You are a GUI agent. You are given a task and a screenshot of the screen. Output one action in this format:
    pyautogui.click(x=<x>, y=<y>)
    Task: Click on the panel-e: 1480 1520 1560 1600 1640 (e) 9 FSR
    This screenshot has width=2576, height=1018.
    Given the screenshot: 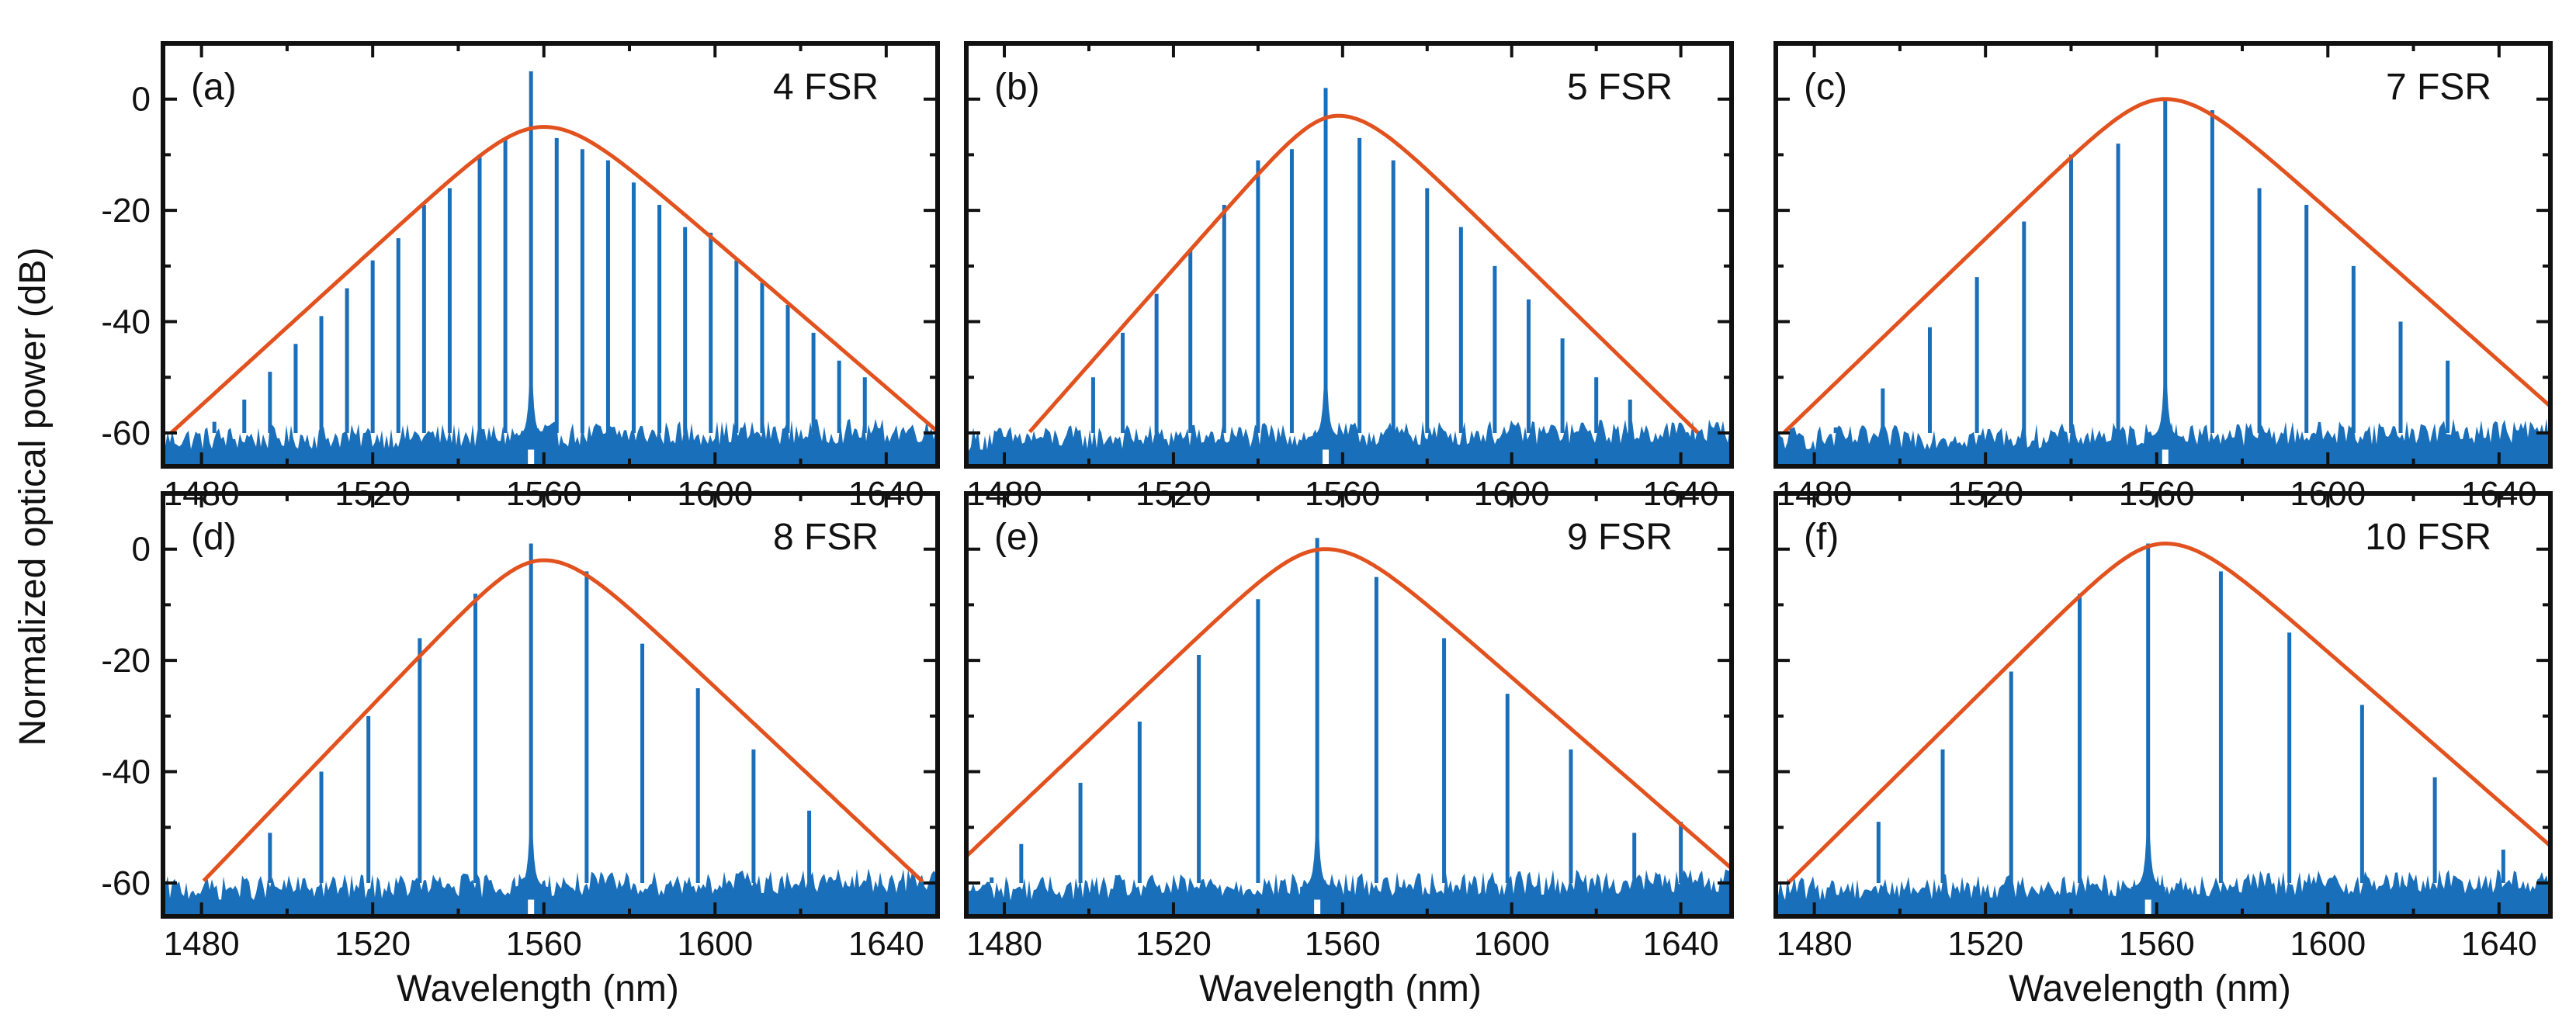 What is the action you would take?
    pyautogui.click(x=1349, y=727)
    